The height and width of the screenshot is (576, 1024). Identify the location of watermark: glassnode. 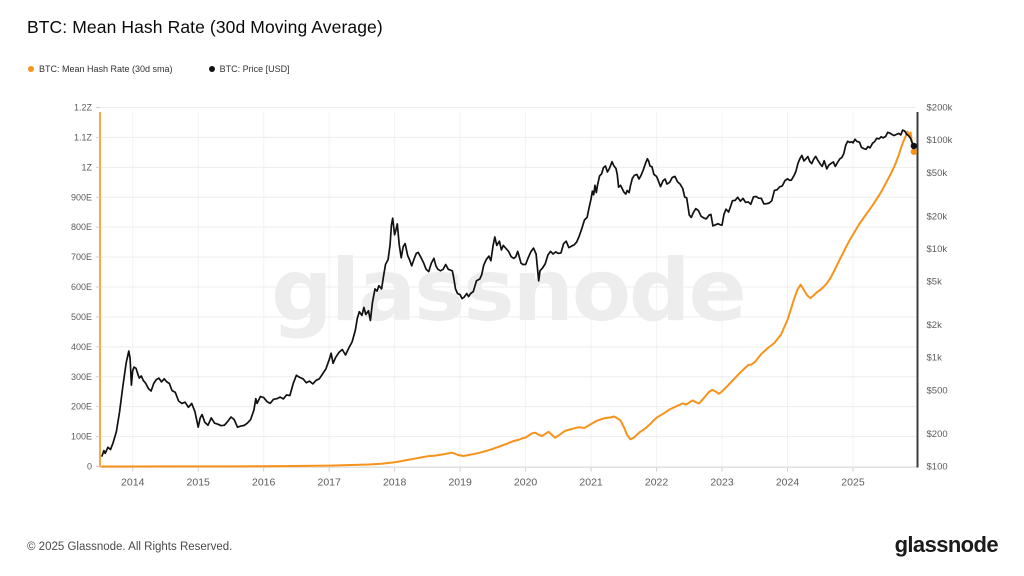
(508, 291).